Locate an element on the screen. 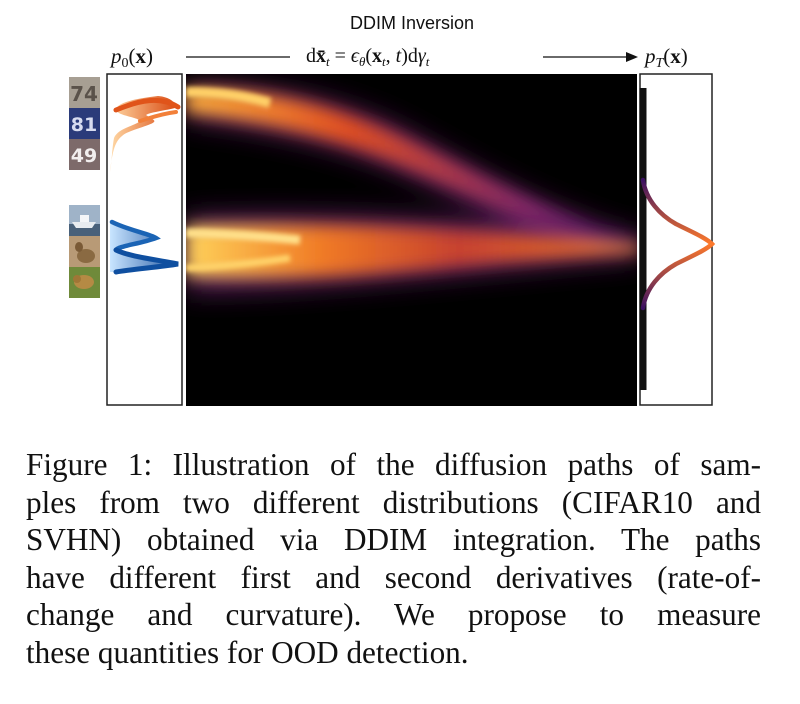 Image resolution: width=800 pixels, height=704 pixels. right-density-panel is located at coordinates (677, 239).